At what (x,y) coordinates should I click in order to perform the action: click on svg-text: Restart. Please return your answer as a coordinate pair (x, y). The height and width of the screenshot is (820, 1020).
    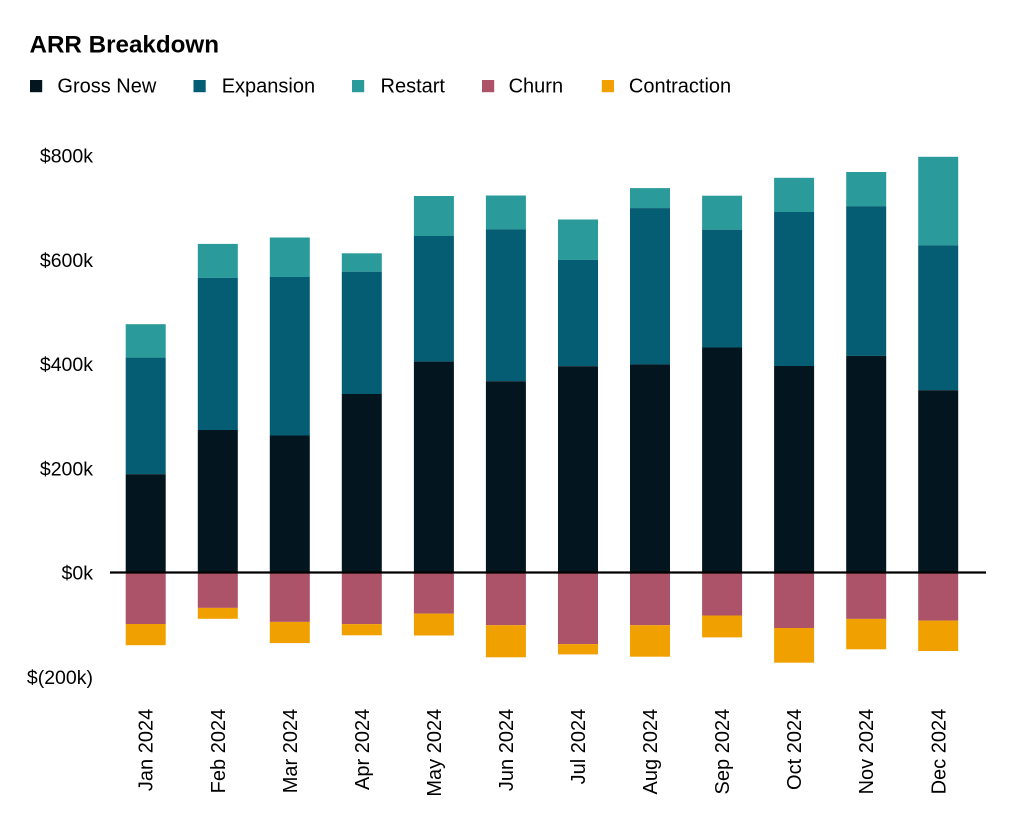
    Looking at the image, I should click on (413, 86).